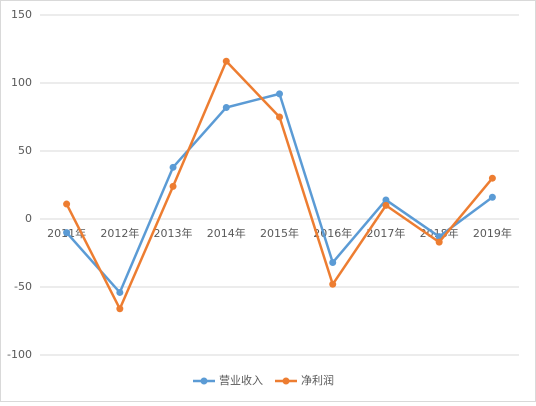 The image size is (536, 406). I want to click on y-tick-label: 100, so click(21, 82).